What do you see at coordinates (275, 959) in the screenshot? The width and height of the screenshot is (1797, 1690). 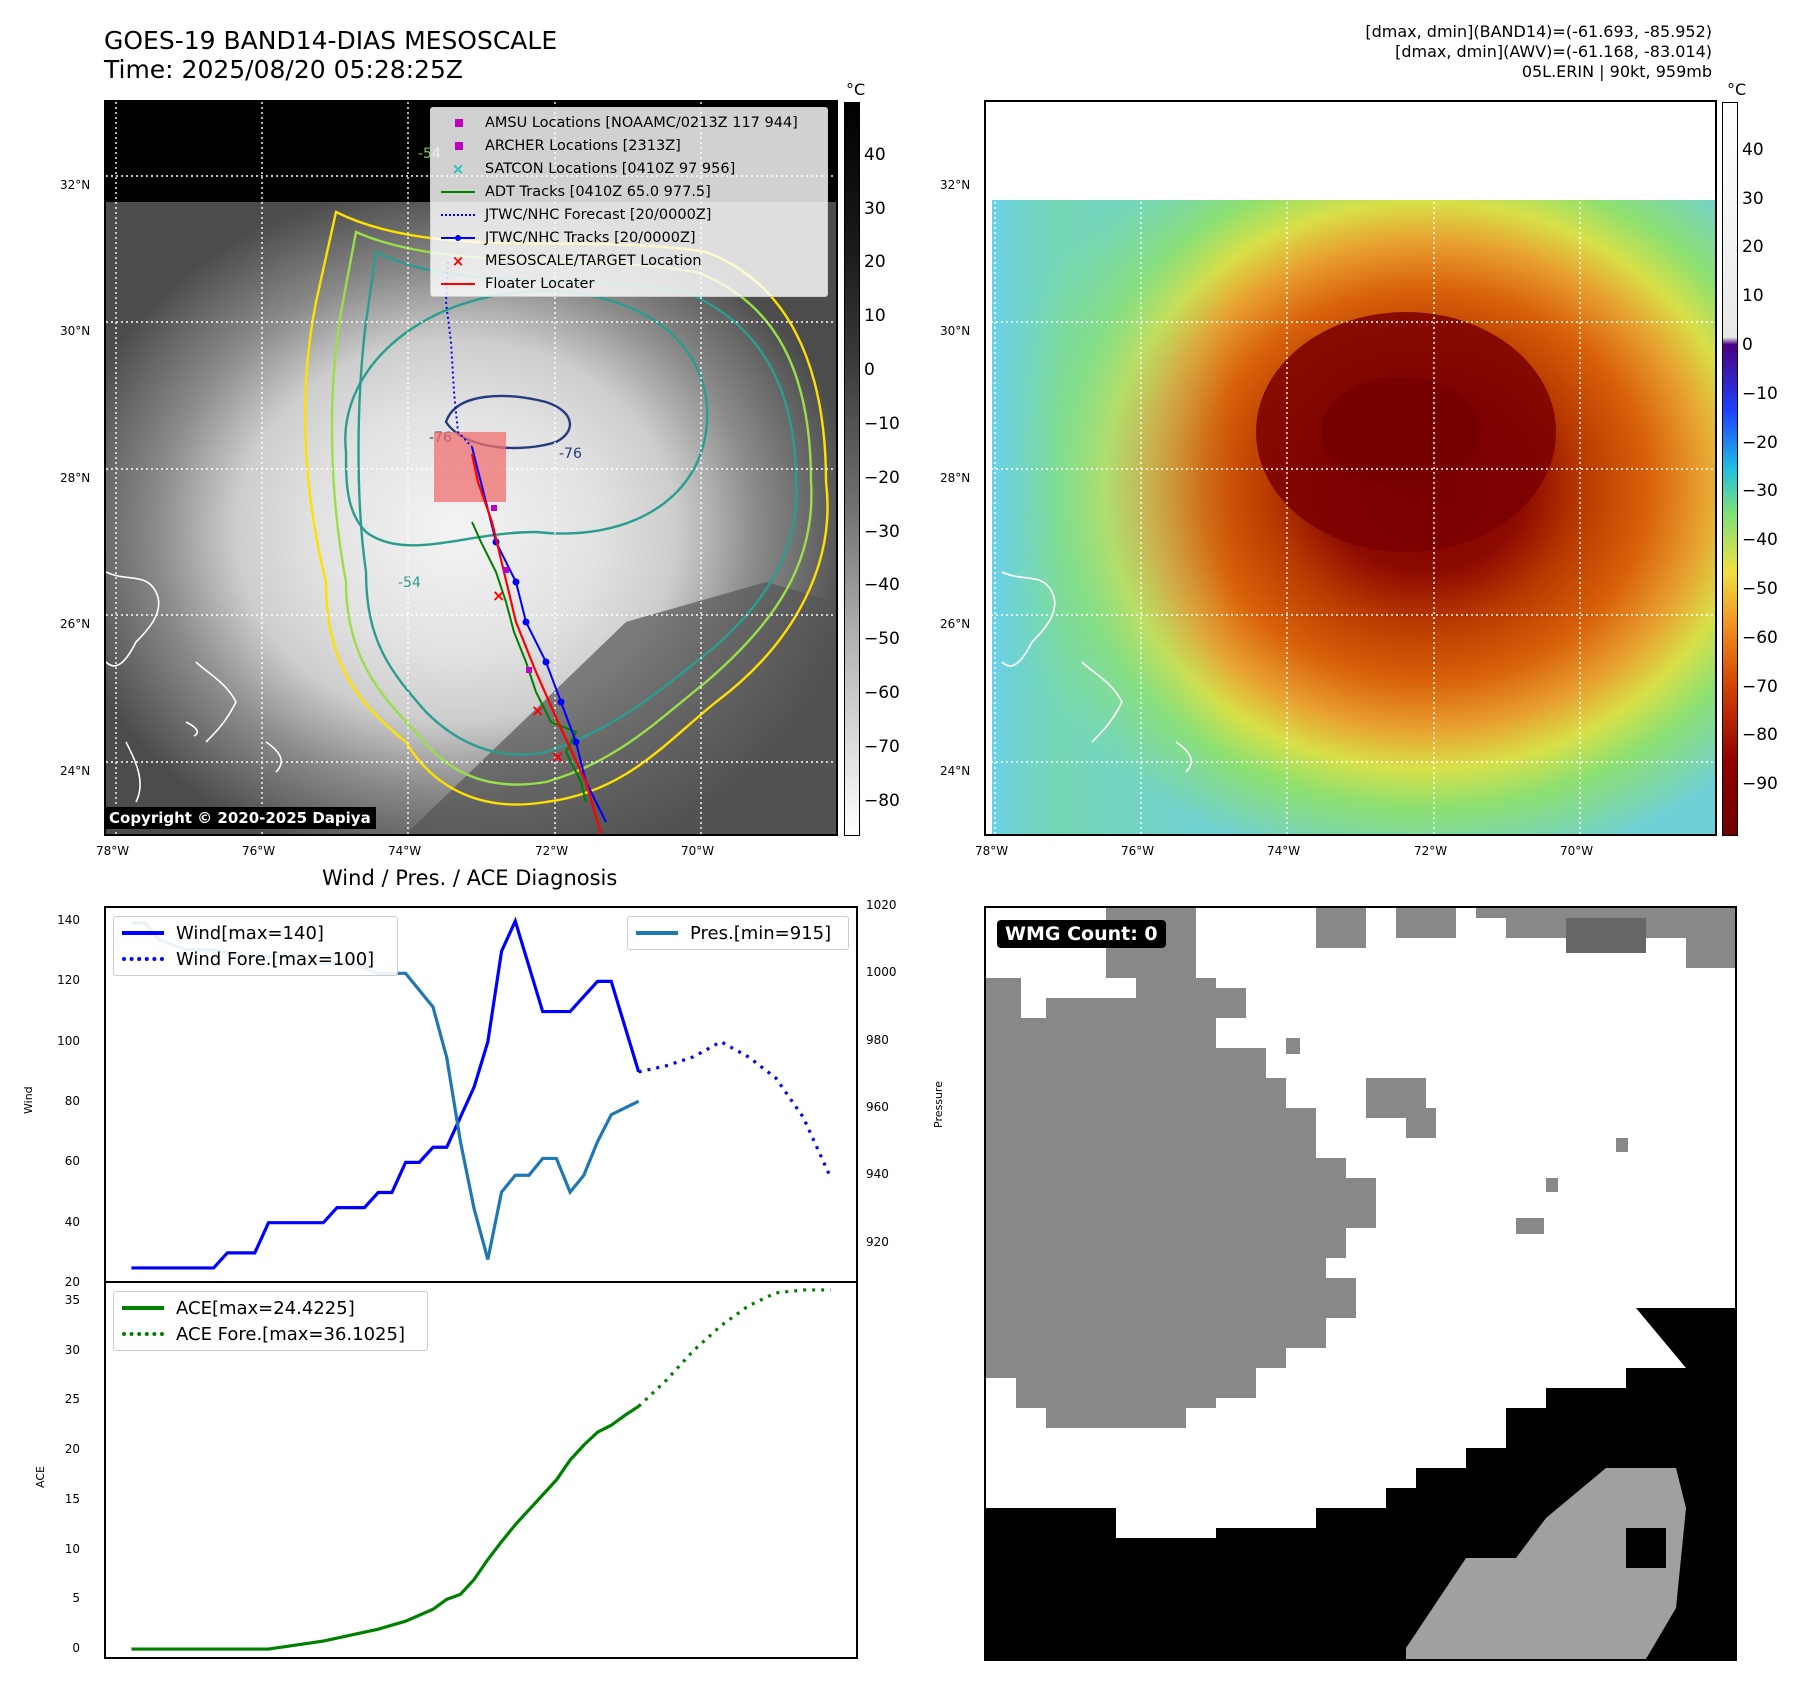 I see `legend-label: Wind Fore.[max=100]` at bounding box center [275, 959].